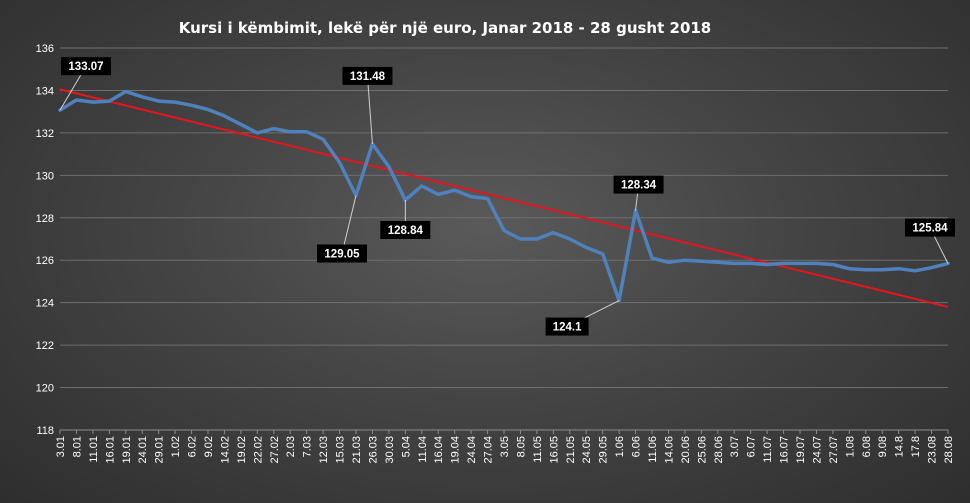  What do you see at coordinates (341, 450) in the screenshot?
I see `x-tick-label: 15.03` at bounding box center [341, 450].